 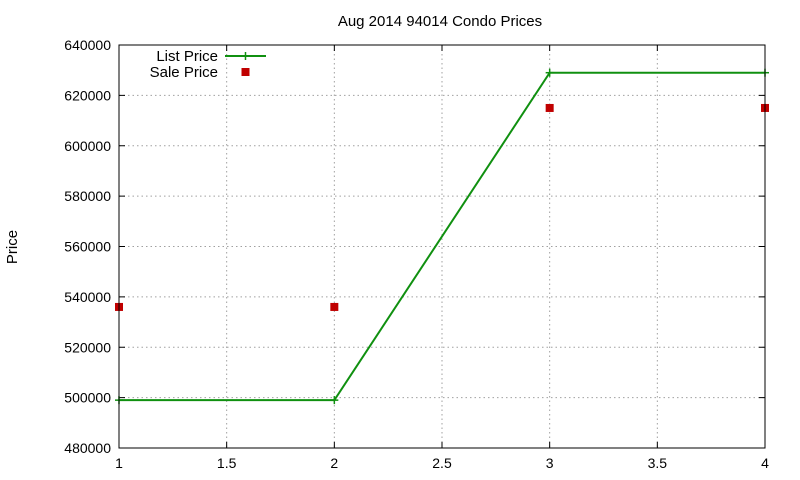 I want to click on y-axis-label: Price, so click(x=12, y=247).